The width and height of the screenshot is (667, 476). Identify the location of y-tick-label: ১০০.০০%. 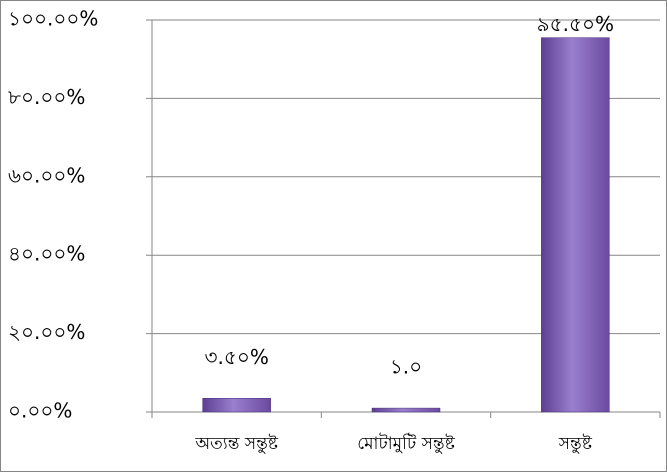
(53, 19).